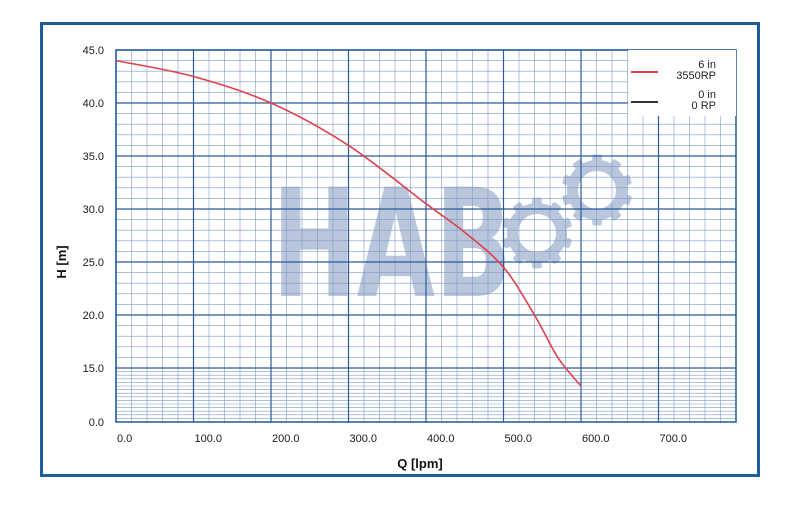 Image resolution: width=800 pixels, height=505 pixels. What do you see at coordinates (682, 83) in the screenshot?
I see `legend-box` at bounding box center [682, 83].